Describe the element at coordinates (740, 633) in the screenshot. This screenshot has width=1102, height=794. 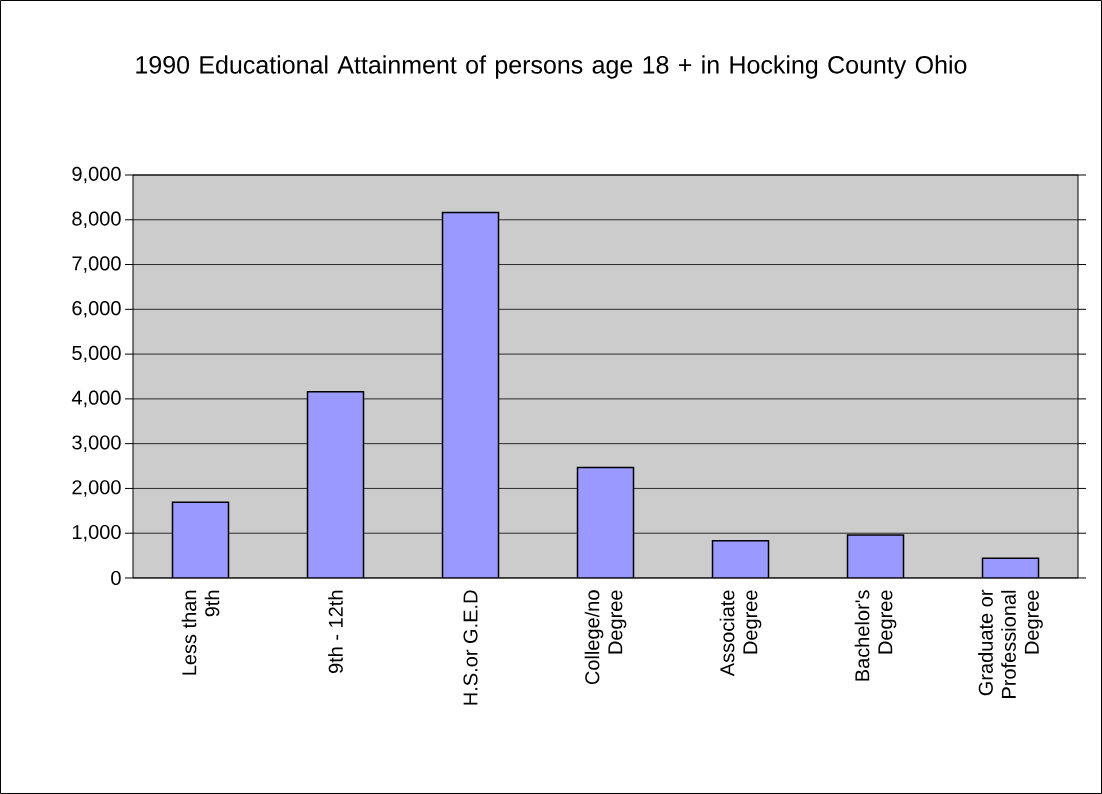
I see `x-tick-label: Associate Degree` at that location.